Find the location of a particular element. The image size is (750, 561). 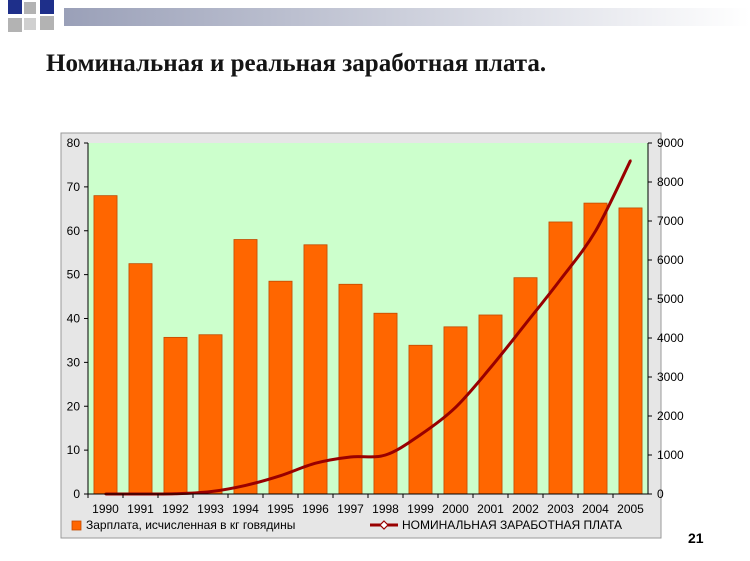

left-tick-label: 20 is located at coordinates (74, 406).